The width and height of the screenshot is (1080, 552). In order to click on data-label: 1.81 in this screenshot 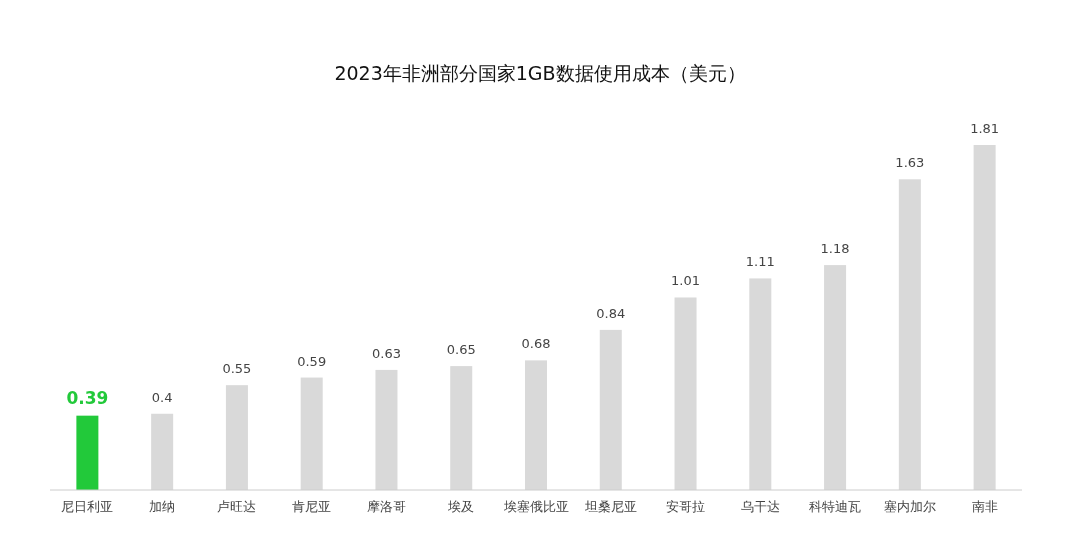, I will do `click(985, 128)`.